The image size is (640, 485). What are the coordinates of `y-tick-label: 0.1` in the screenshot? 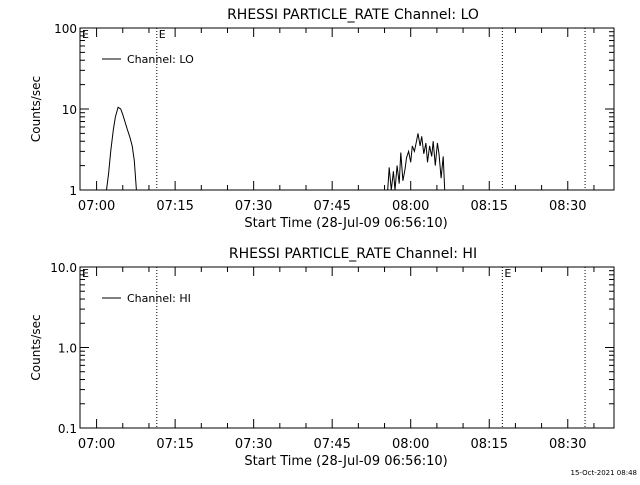 It's located at (67, 429).